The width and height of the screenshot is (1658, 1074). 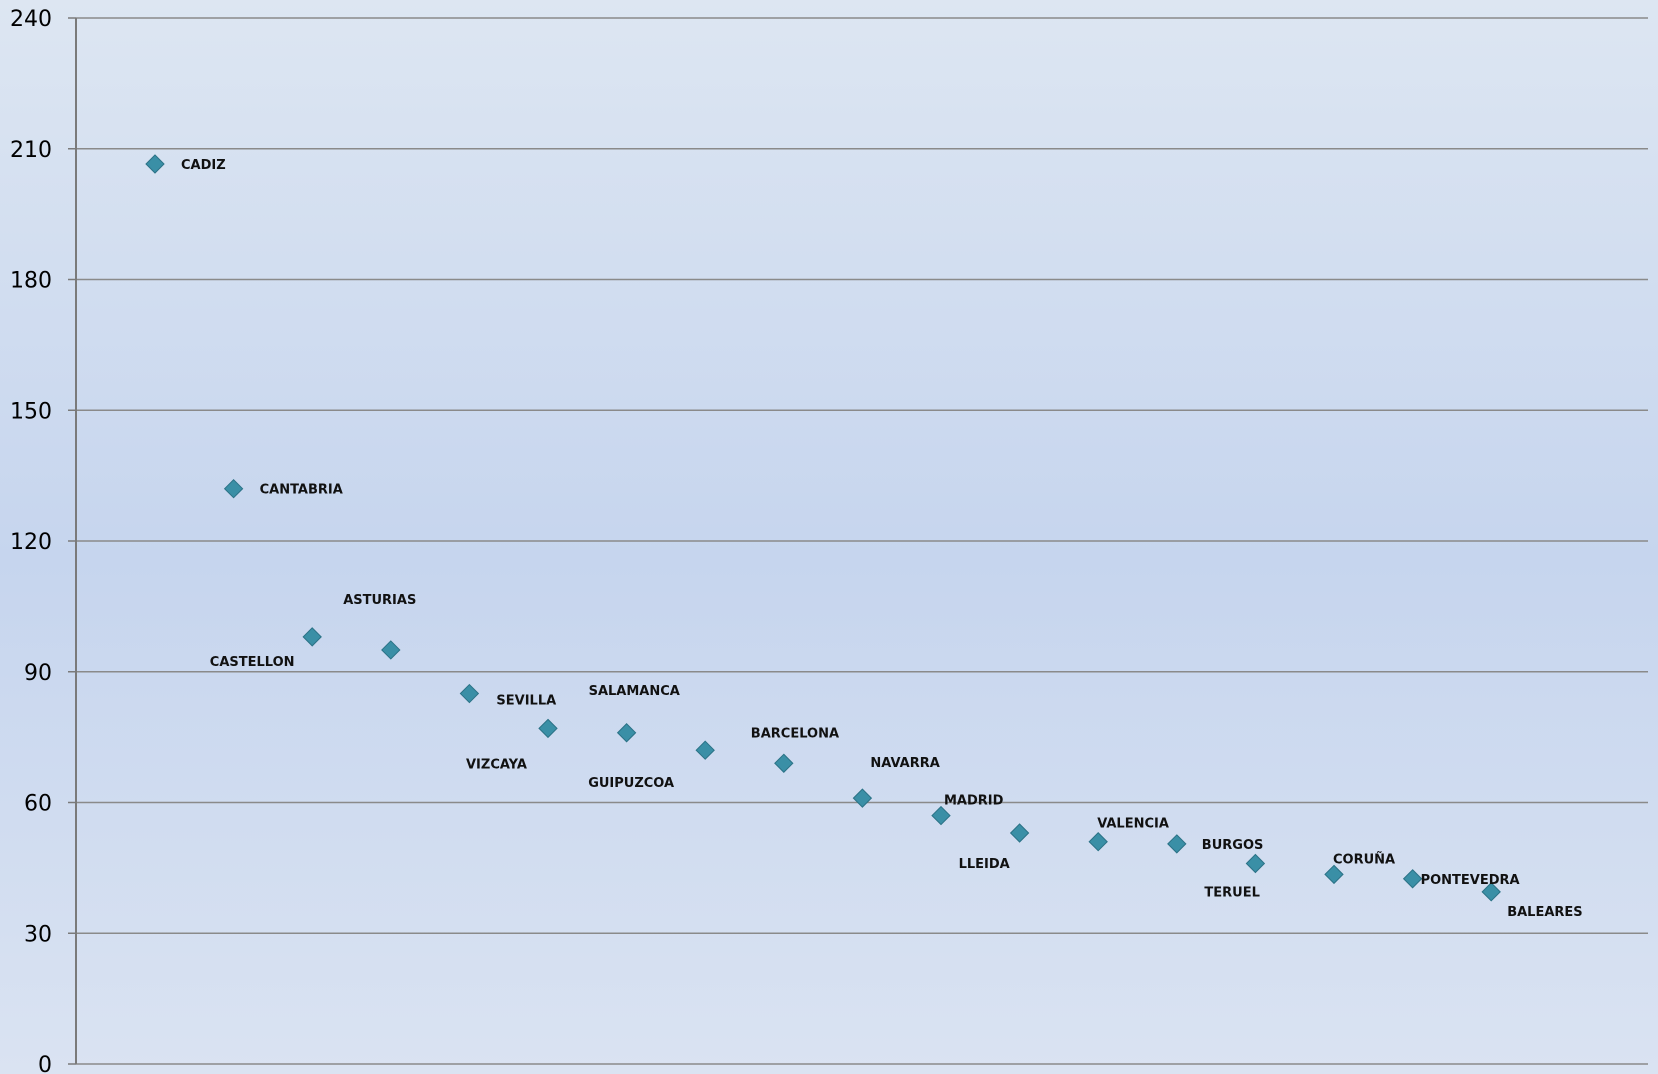 I want to click on y-axis-tick-labels: 0 30 60 90 120 150 180 210 240, so click(x=31, y=540).